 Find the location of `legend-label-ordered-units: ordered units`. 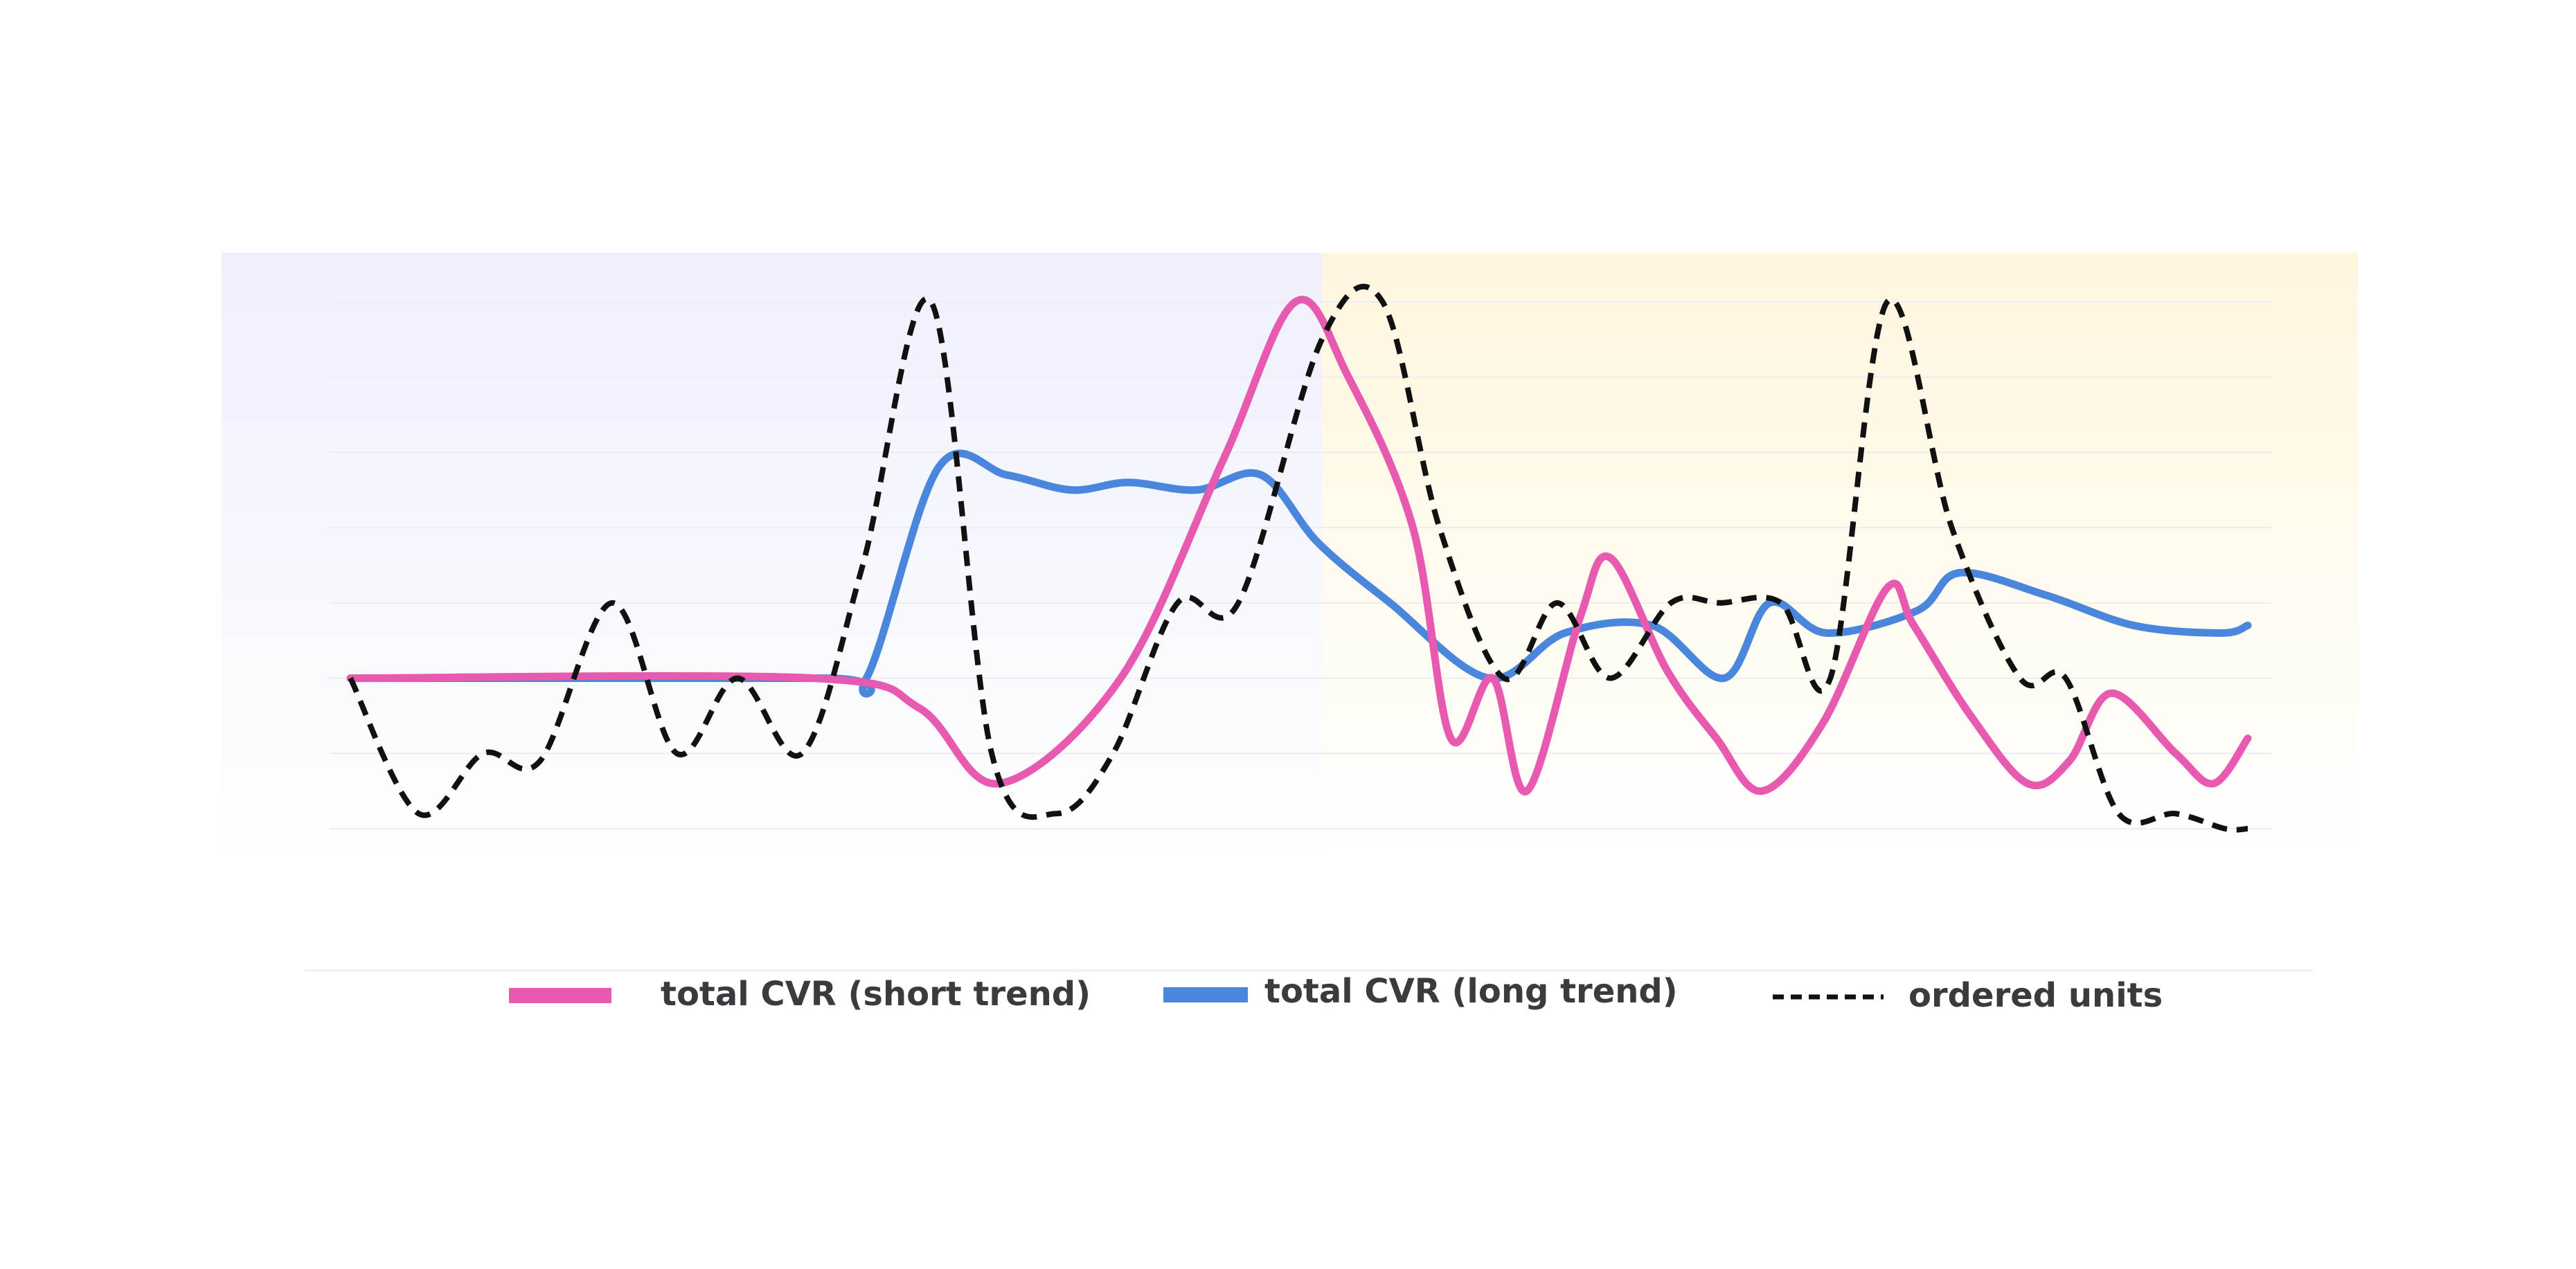

legend-label-ordered-units: ordered units is located at coordinates (2036, 995).